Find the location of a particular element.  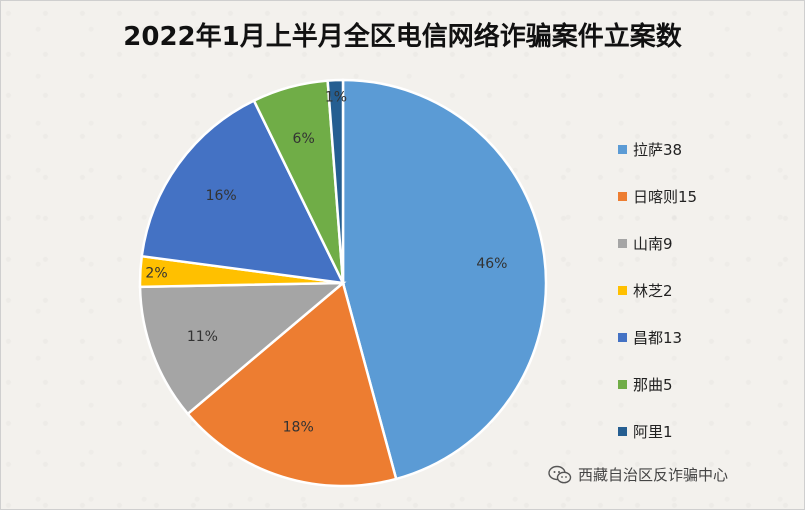

legend-label: 阿里1 is located at coordinates (653, 432).